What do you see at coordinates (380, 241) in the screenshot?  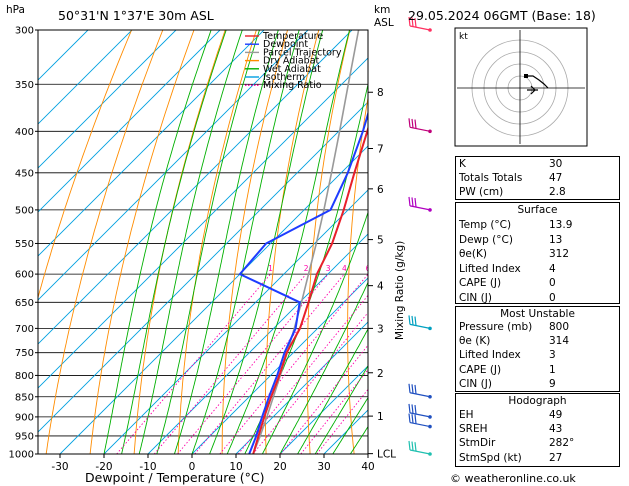 I see `km-tick-label-5: 5` at bounding box center [380, 241].